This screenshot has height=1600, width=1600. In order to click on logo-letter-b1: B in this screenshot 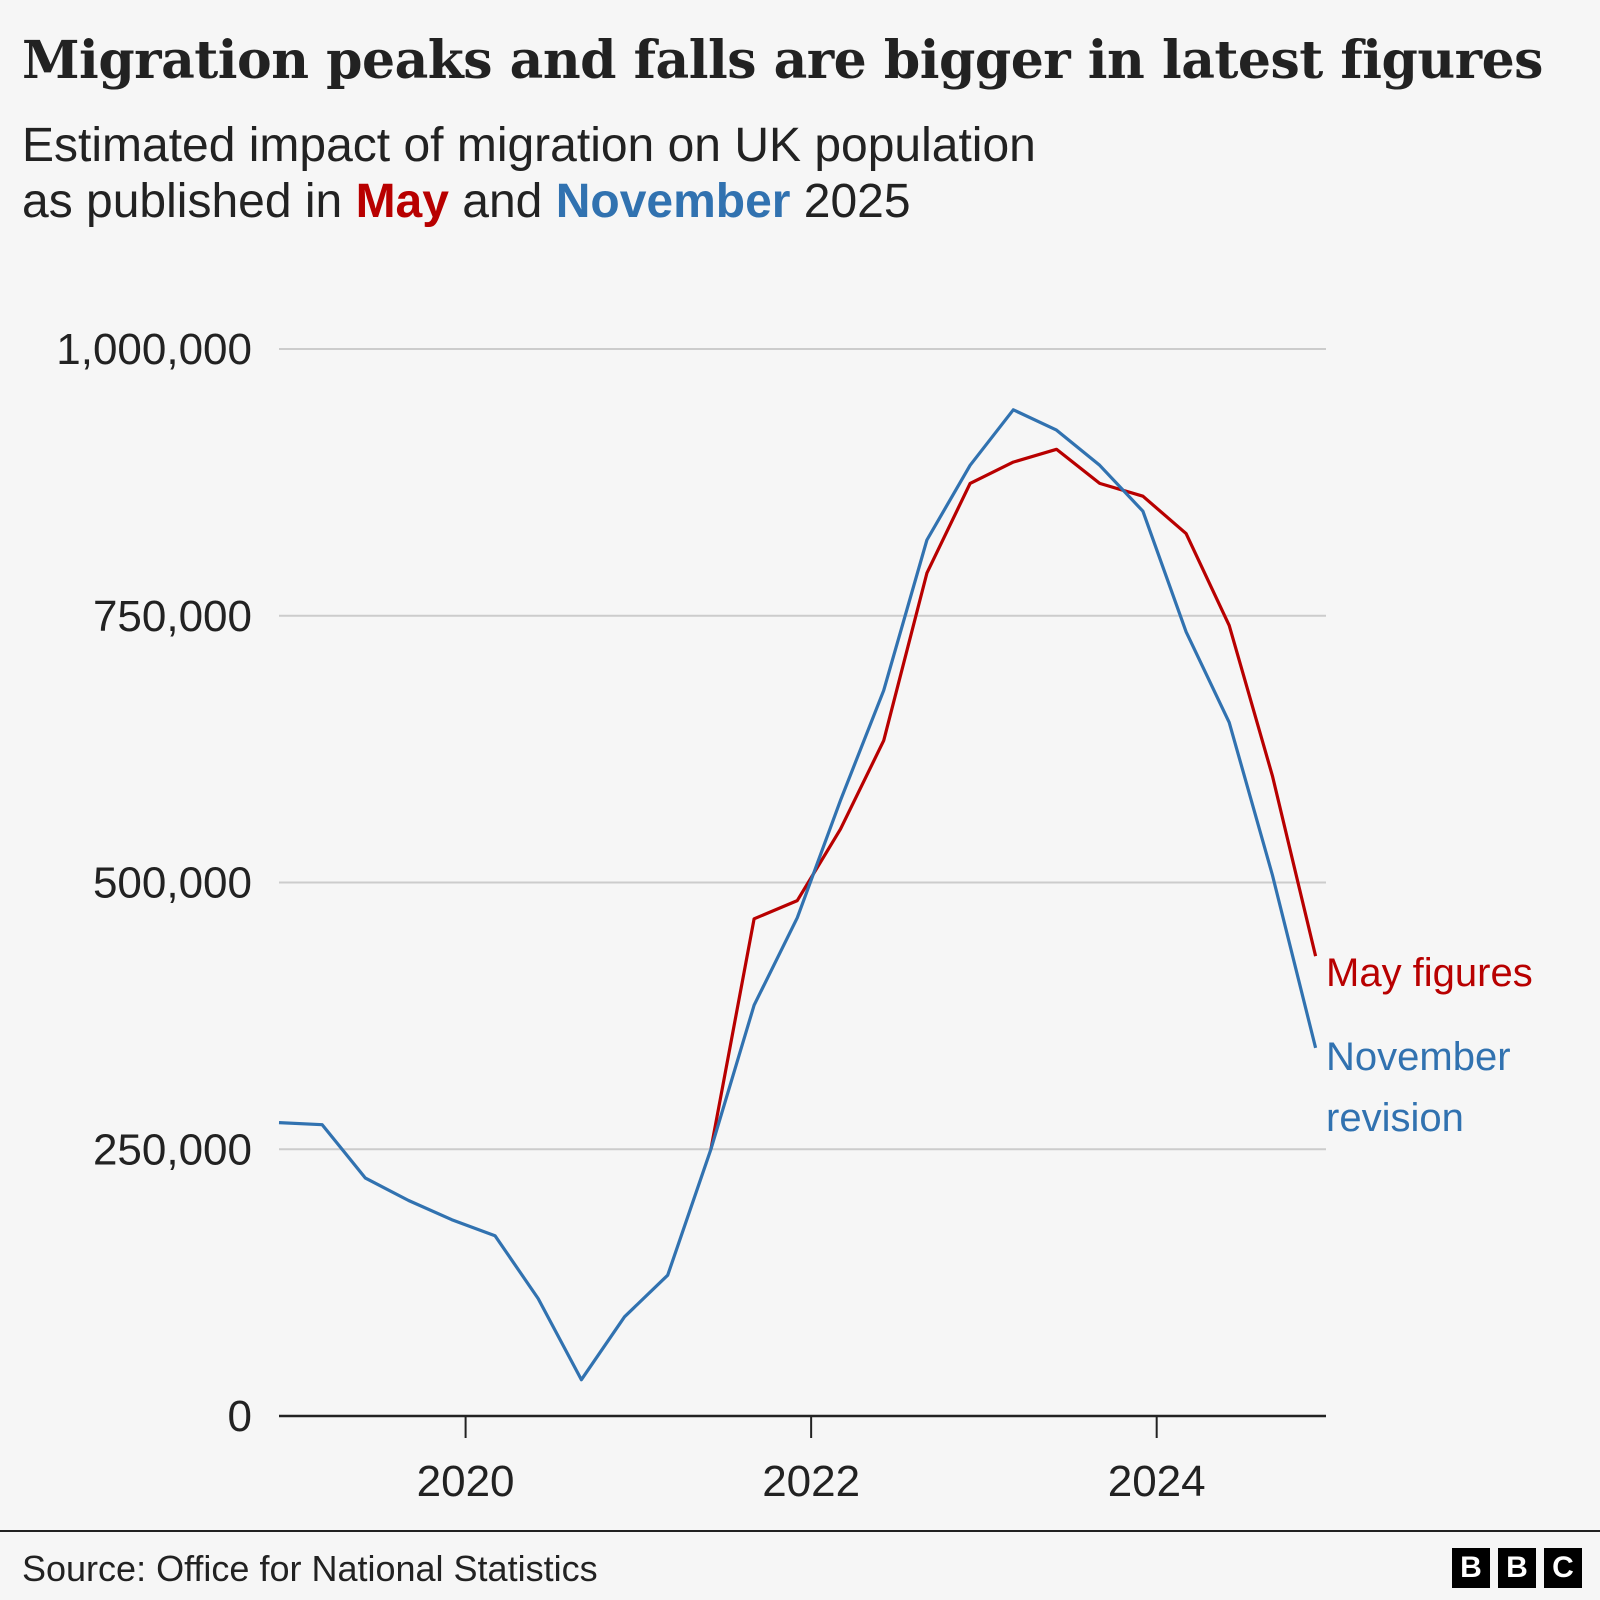, I will do `click(1471, 1568)`.